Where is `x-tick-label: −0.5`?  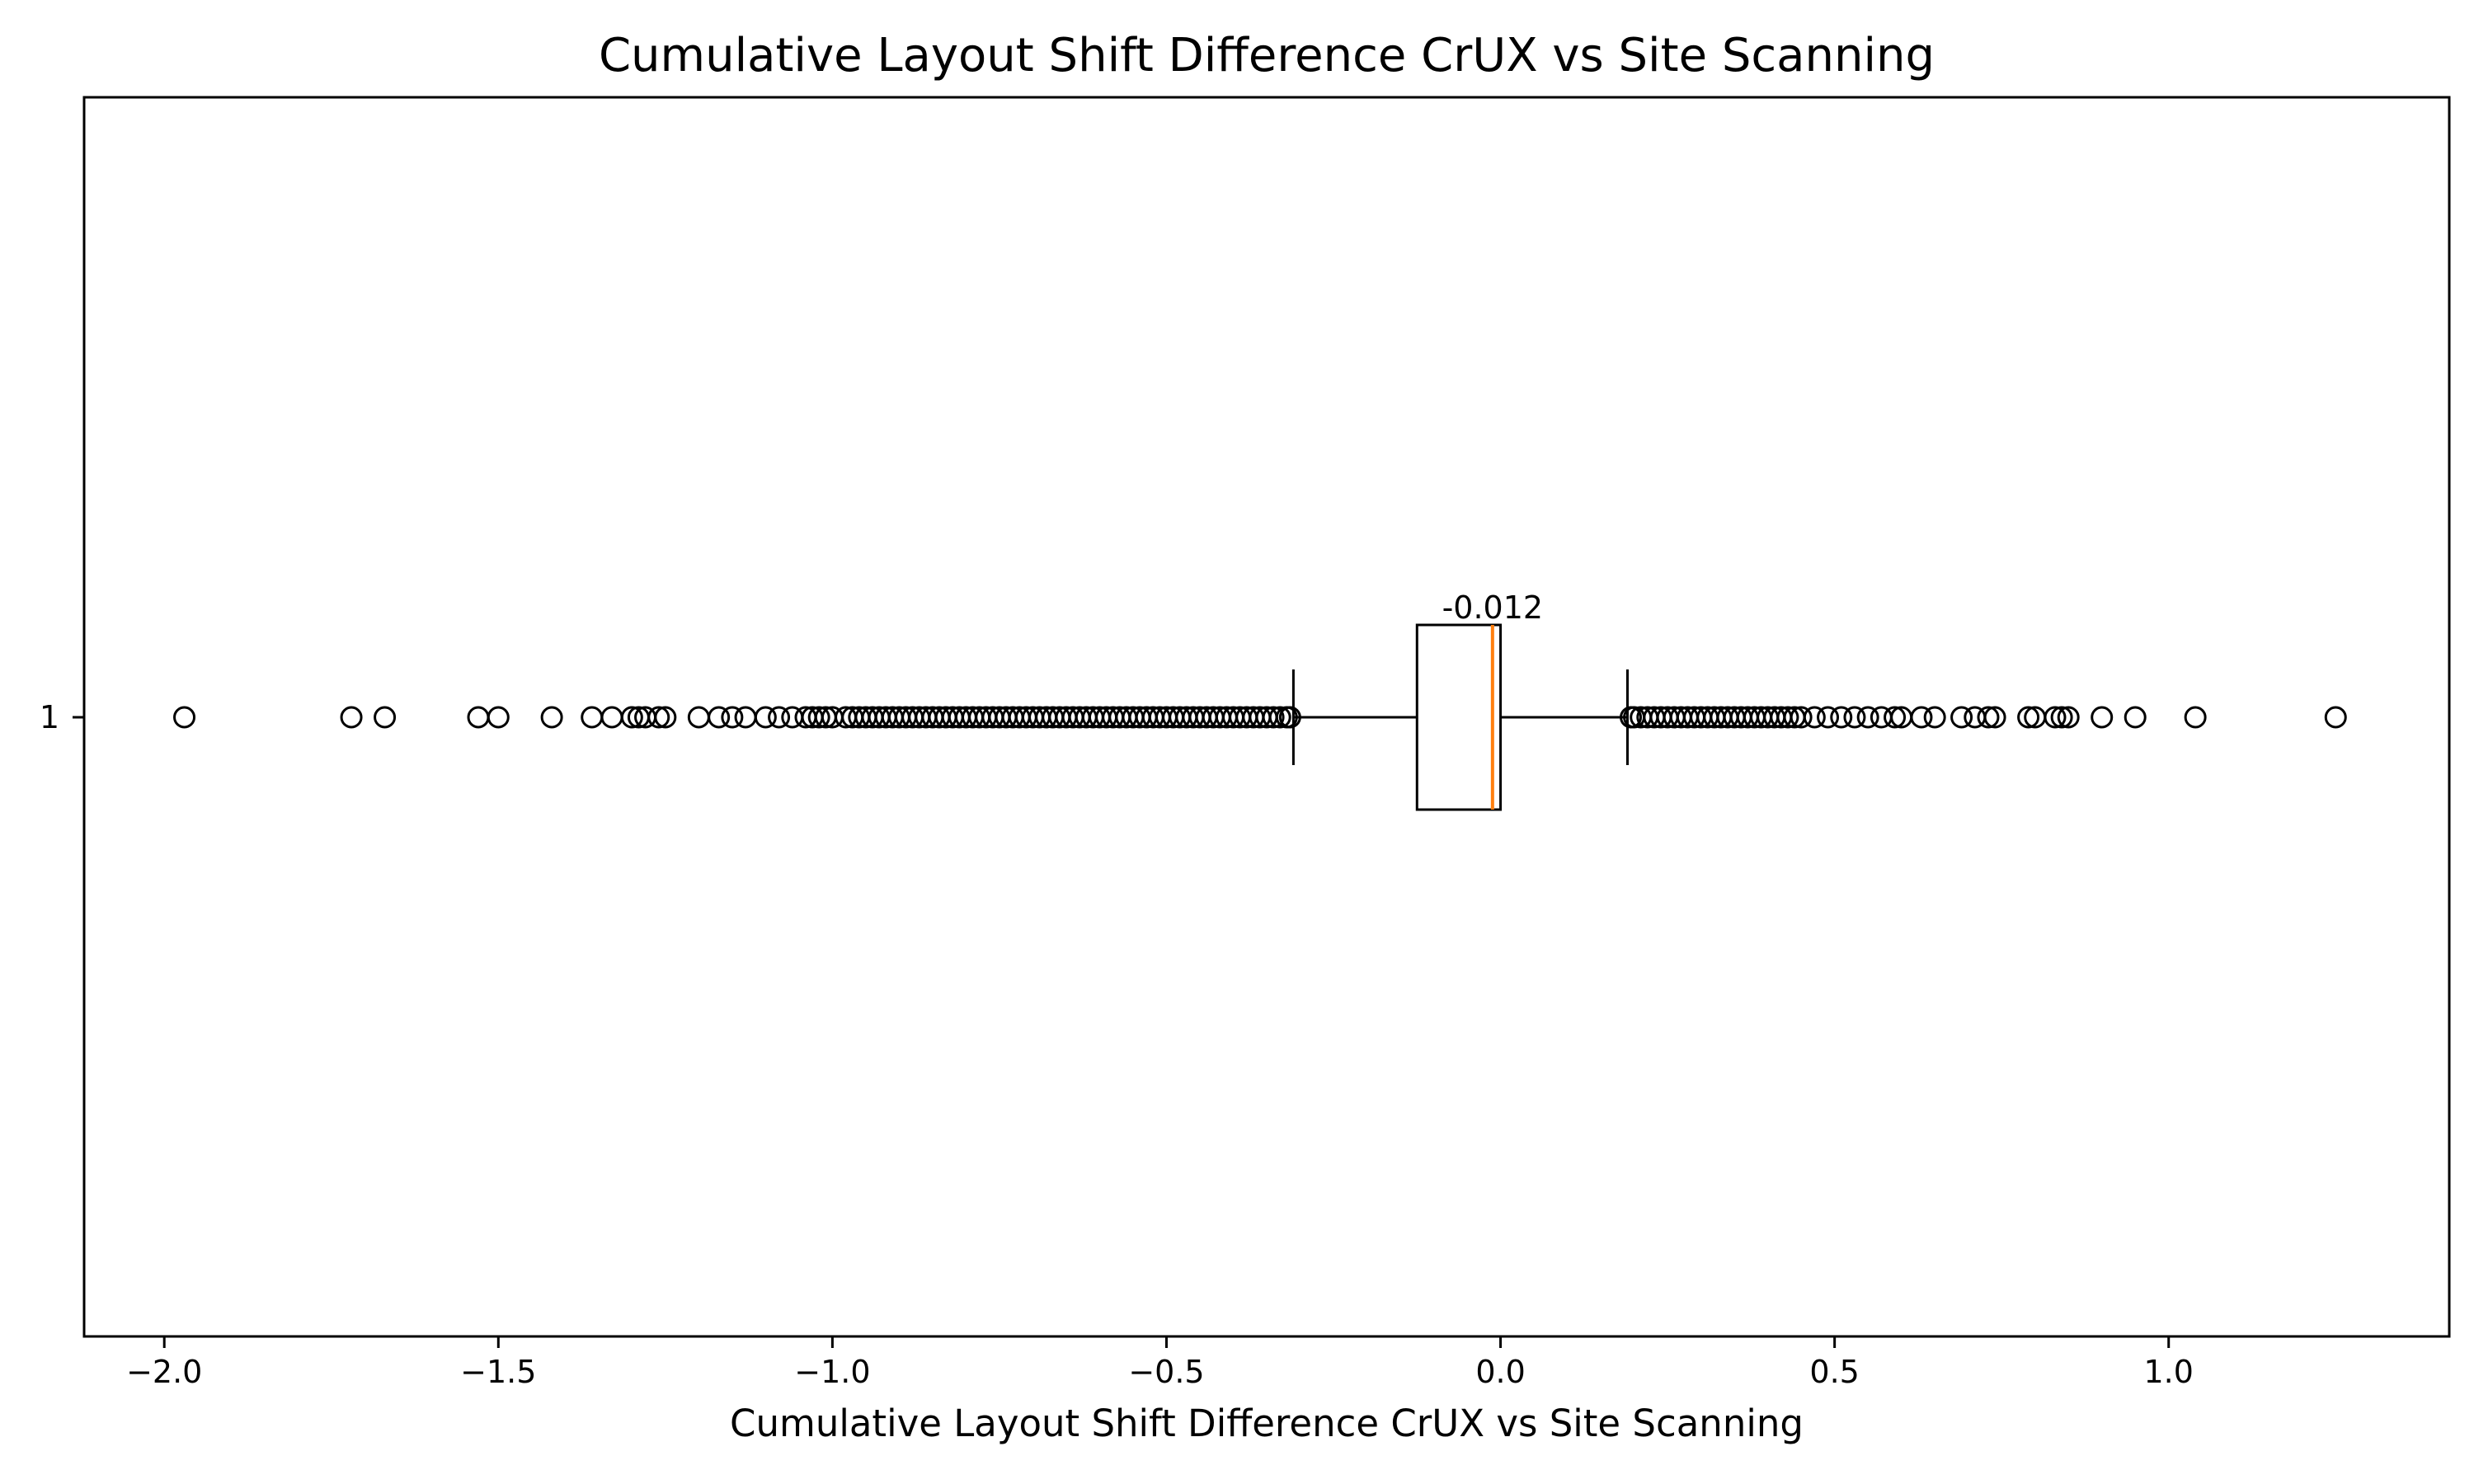 x-tick-label: −0.5 is located at coordinates (1166, 1372).